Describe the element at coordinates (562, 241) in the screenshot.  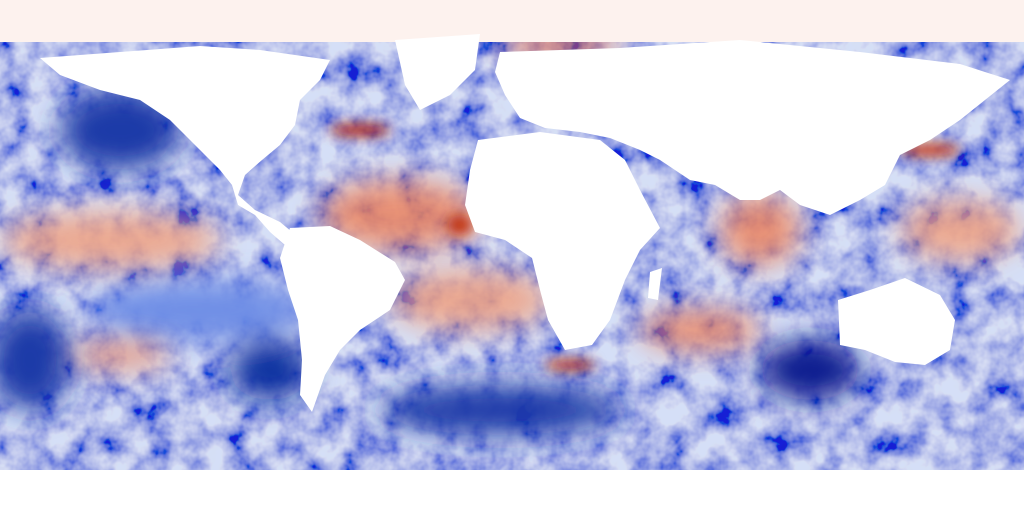
I see `africa` at that location.